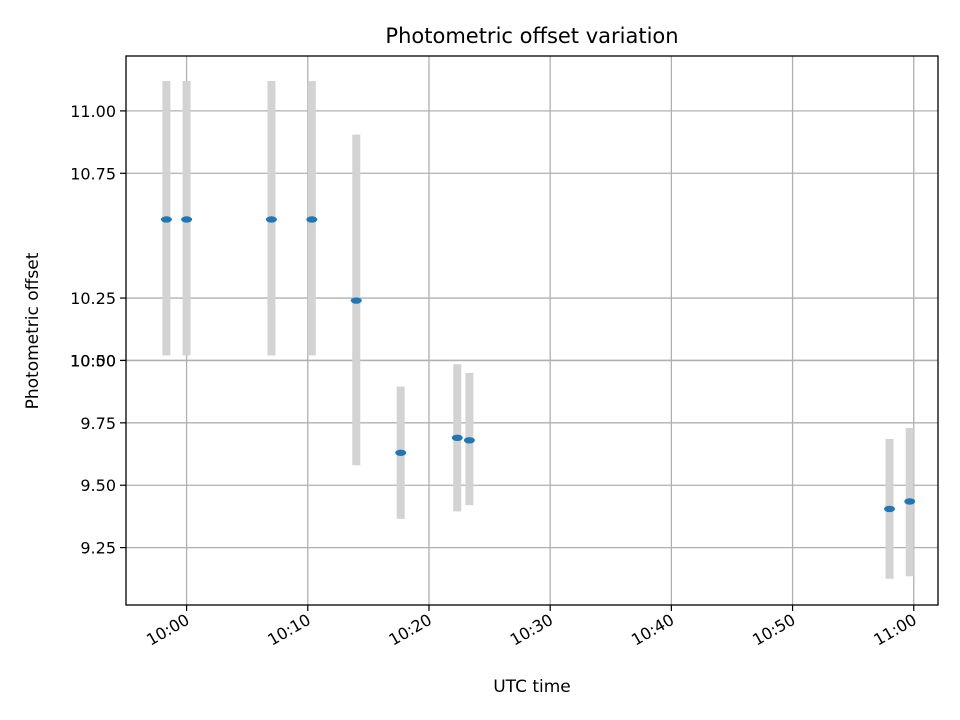 Image resolution: width=960 pixels, height=720 pixels. I want to click on y-tick-label: 9.25, so click(98, 548).